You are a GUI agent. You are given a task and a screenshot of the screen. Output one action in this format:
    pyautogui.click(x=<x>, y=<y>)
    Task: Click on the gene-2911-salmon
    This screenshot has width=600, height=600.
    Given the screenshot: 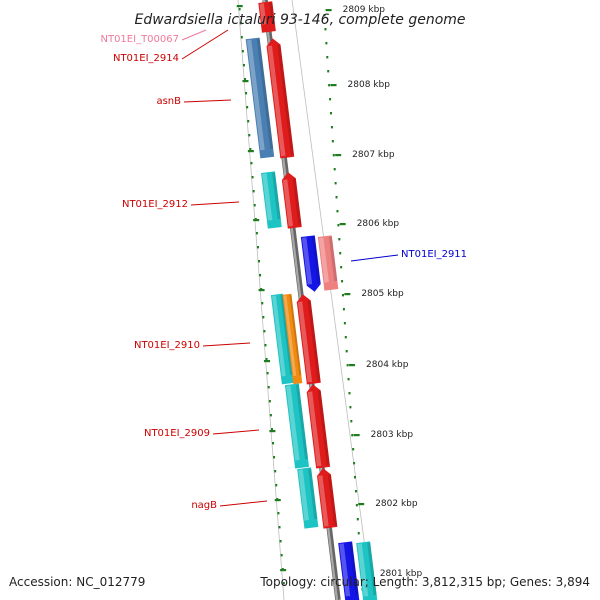 What is the action you would take?
    pyautogui.click(x=328, y=263)
    